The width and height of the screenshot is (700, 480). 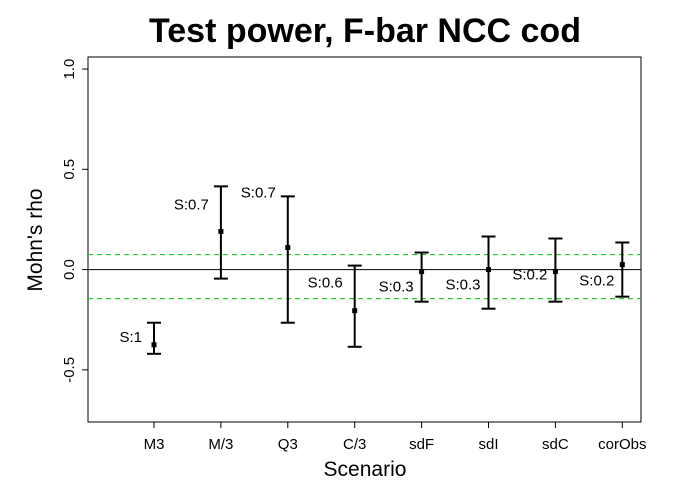 I want to click on x-tick-label: sdI, so click(x=488, y=444).